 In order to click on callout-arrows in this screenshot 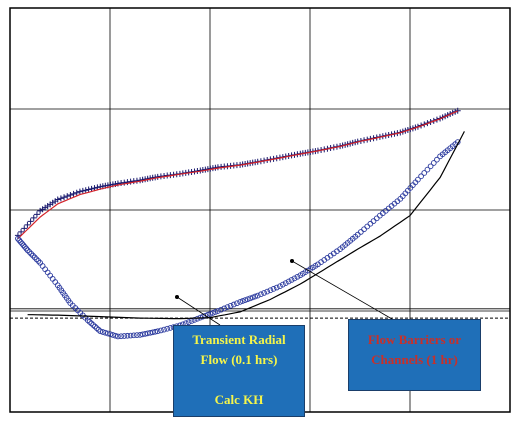, I will do `click(284, 292)`.